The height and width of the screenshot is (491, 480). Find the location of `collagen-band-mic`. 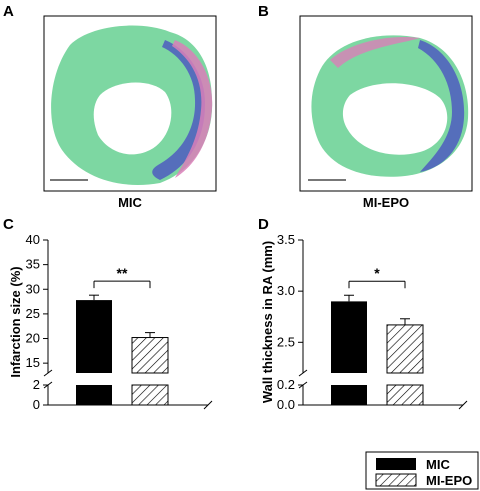

collagen-band-mic is located at coordinates (192, 109).